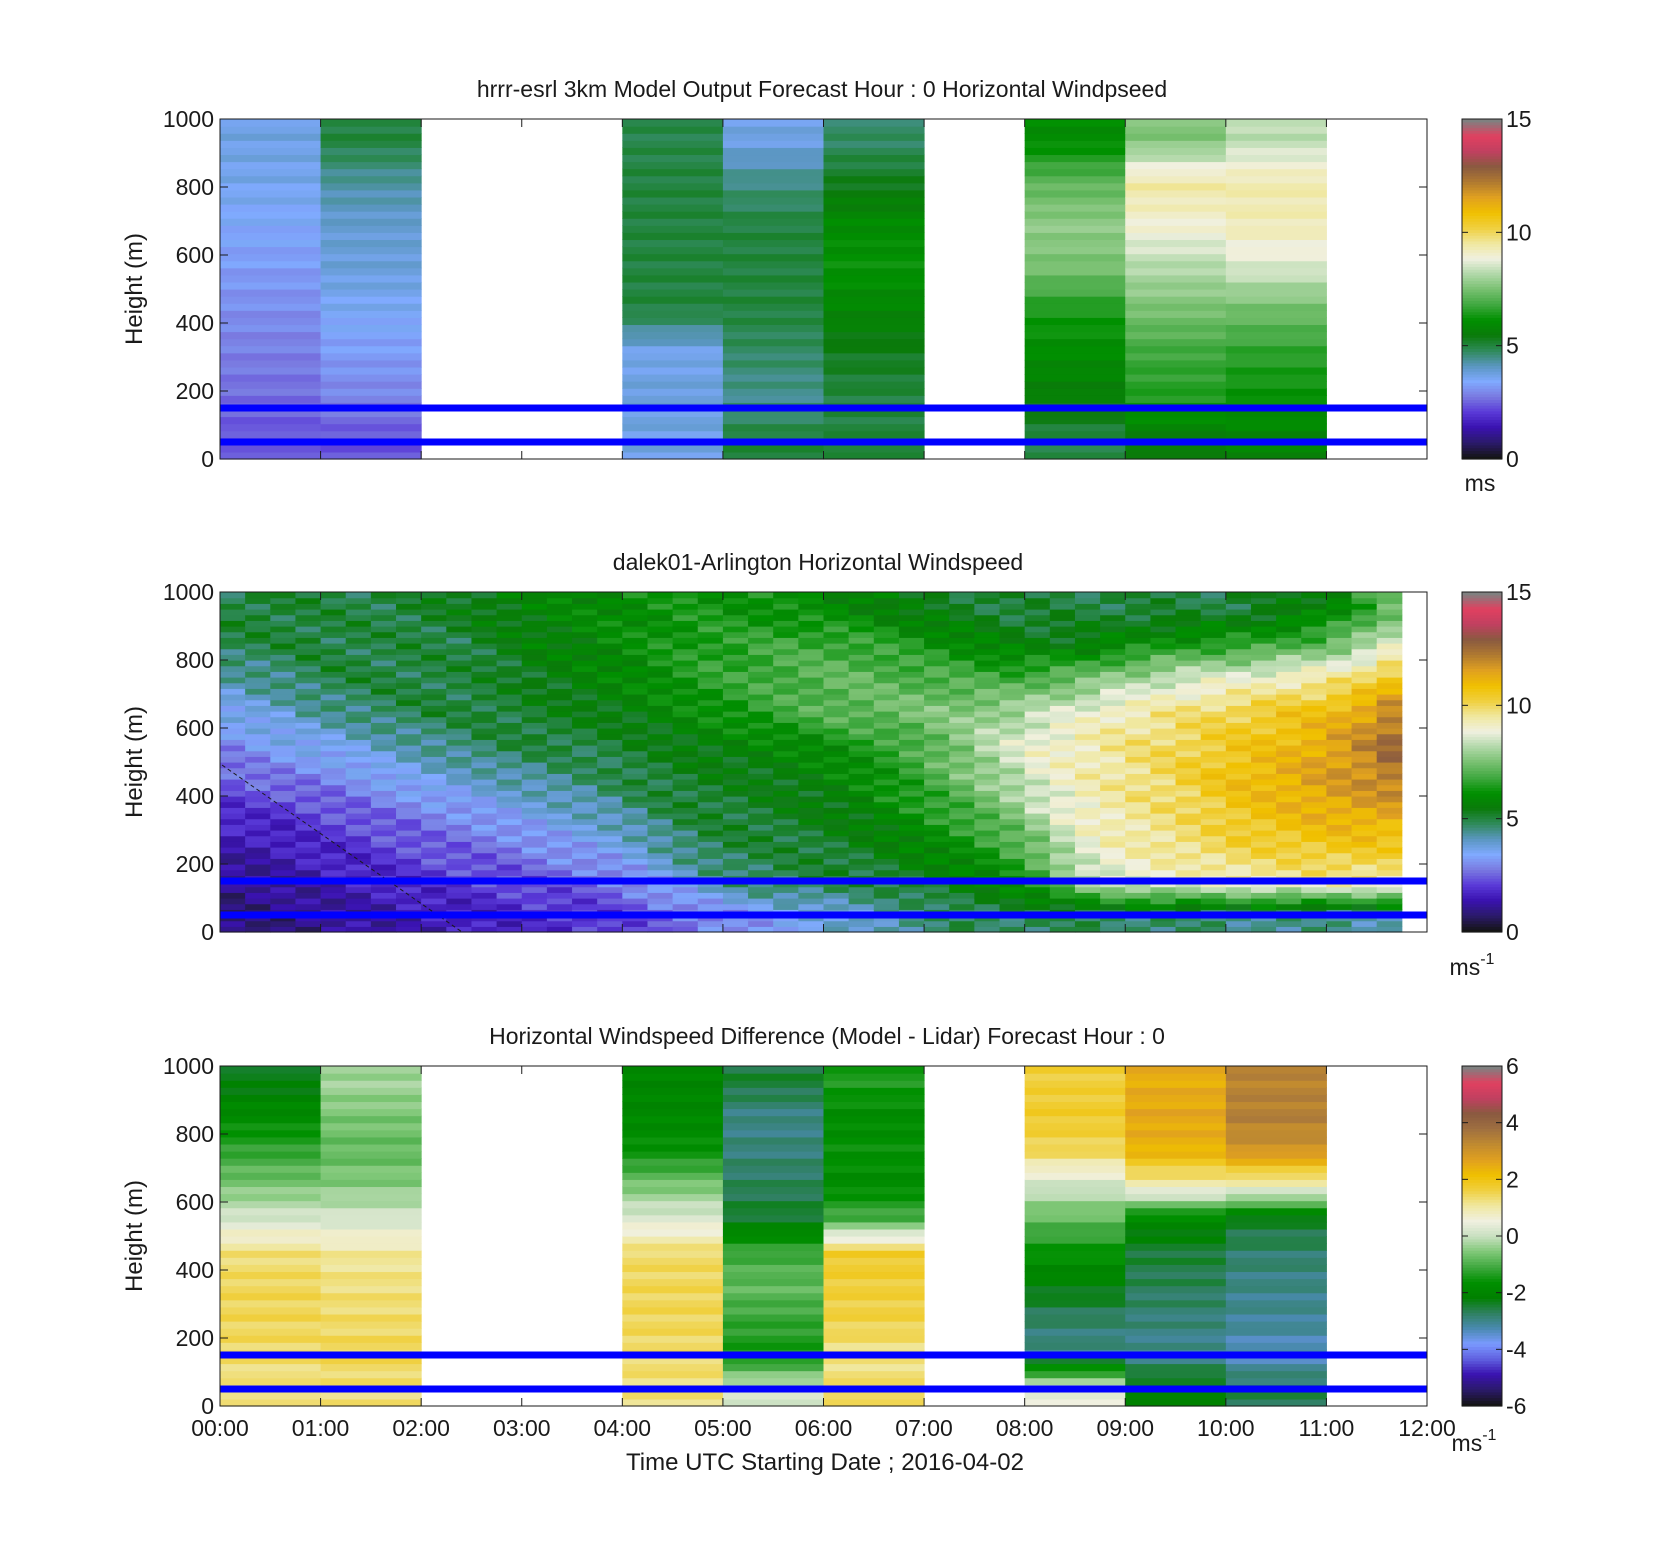 The height and width of the screenshot is (1561, 1680). What do you see at coordinates (1519, 705) in the screenshot?
I see `colorbar-tick-label: 10` at bounding box center [1519, 705].